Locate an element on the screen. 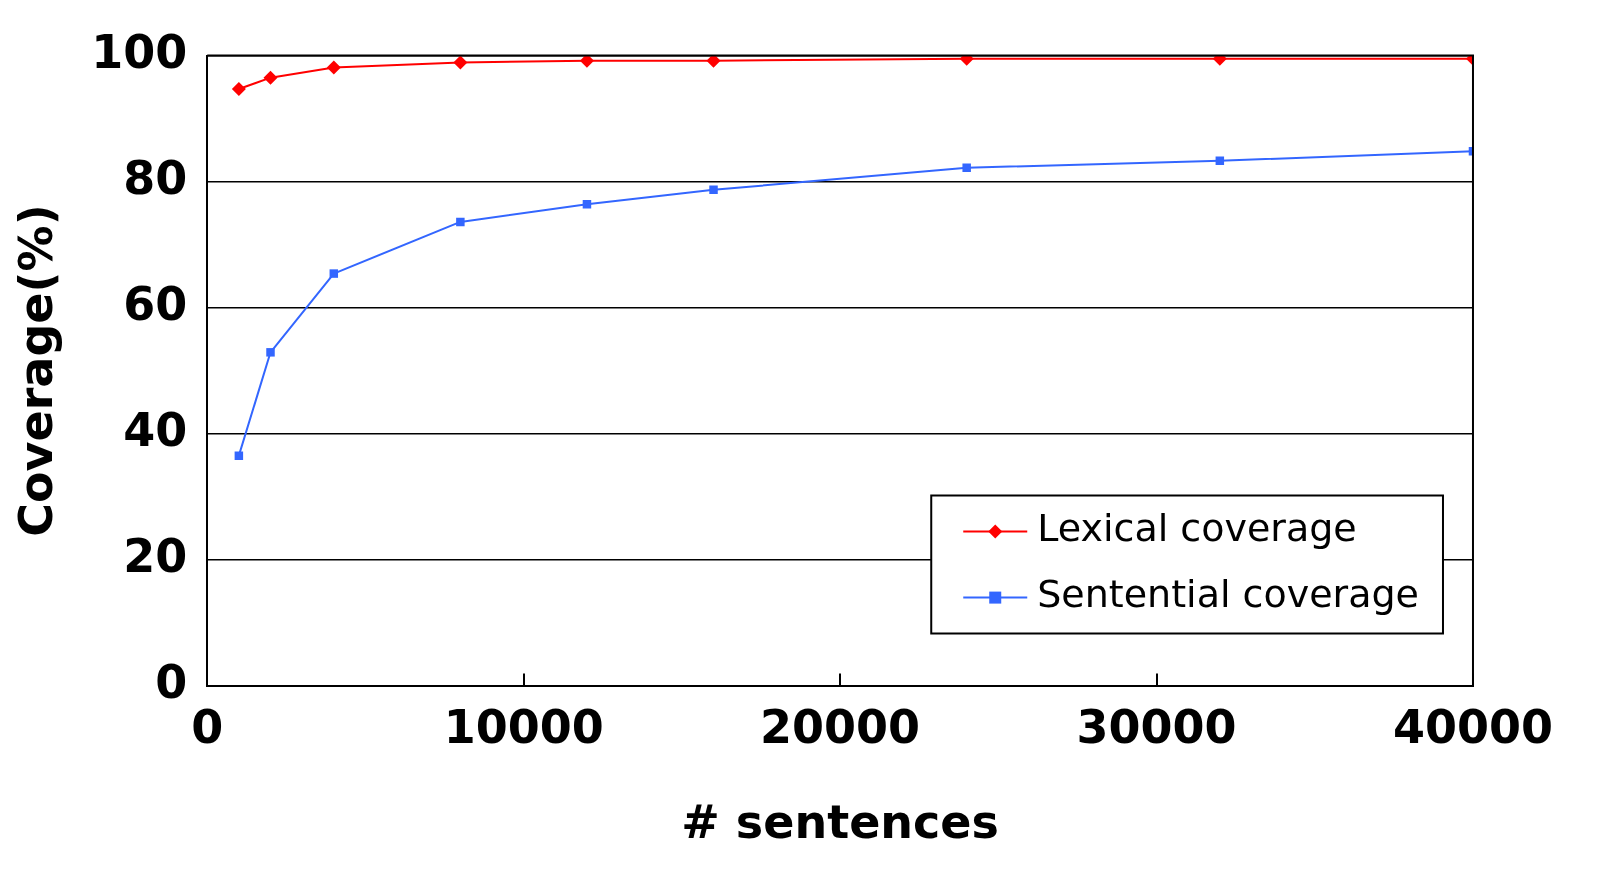 The height and width of the screenshot is (870, 1597). y-axis-title: Coverage(%) is located at coordinates (35, 370).